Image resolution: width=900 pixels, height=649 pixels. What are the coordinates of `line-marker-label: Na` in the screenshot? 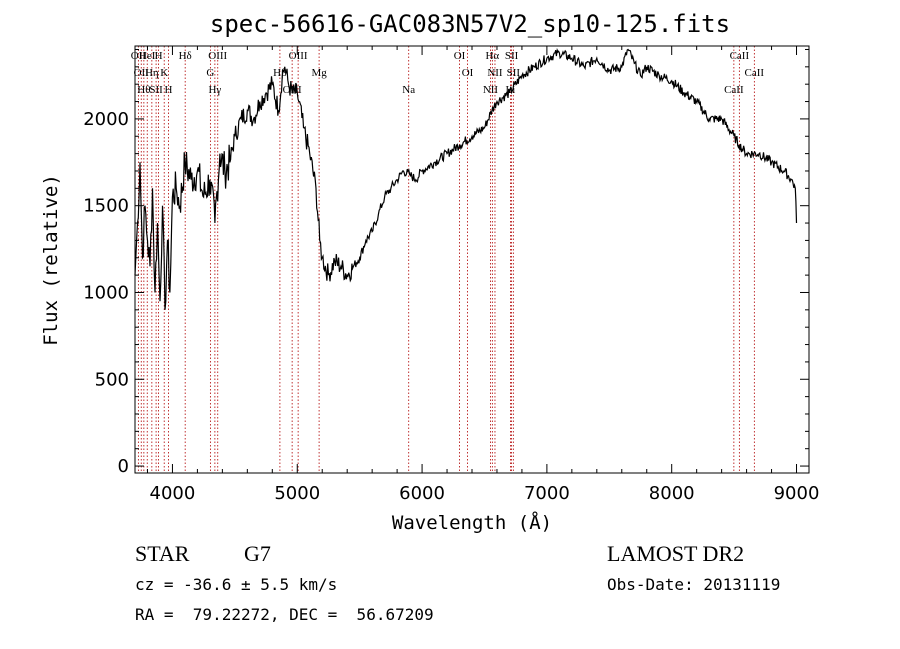 It's located at (408, 90).